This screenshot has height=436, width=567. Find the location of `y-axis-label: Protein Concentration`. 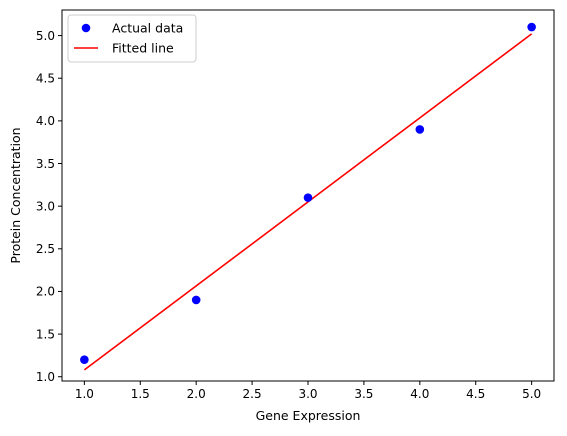

y-axis-label: Protein Concentration is located at coordinates (15, 195).